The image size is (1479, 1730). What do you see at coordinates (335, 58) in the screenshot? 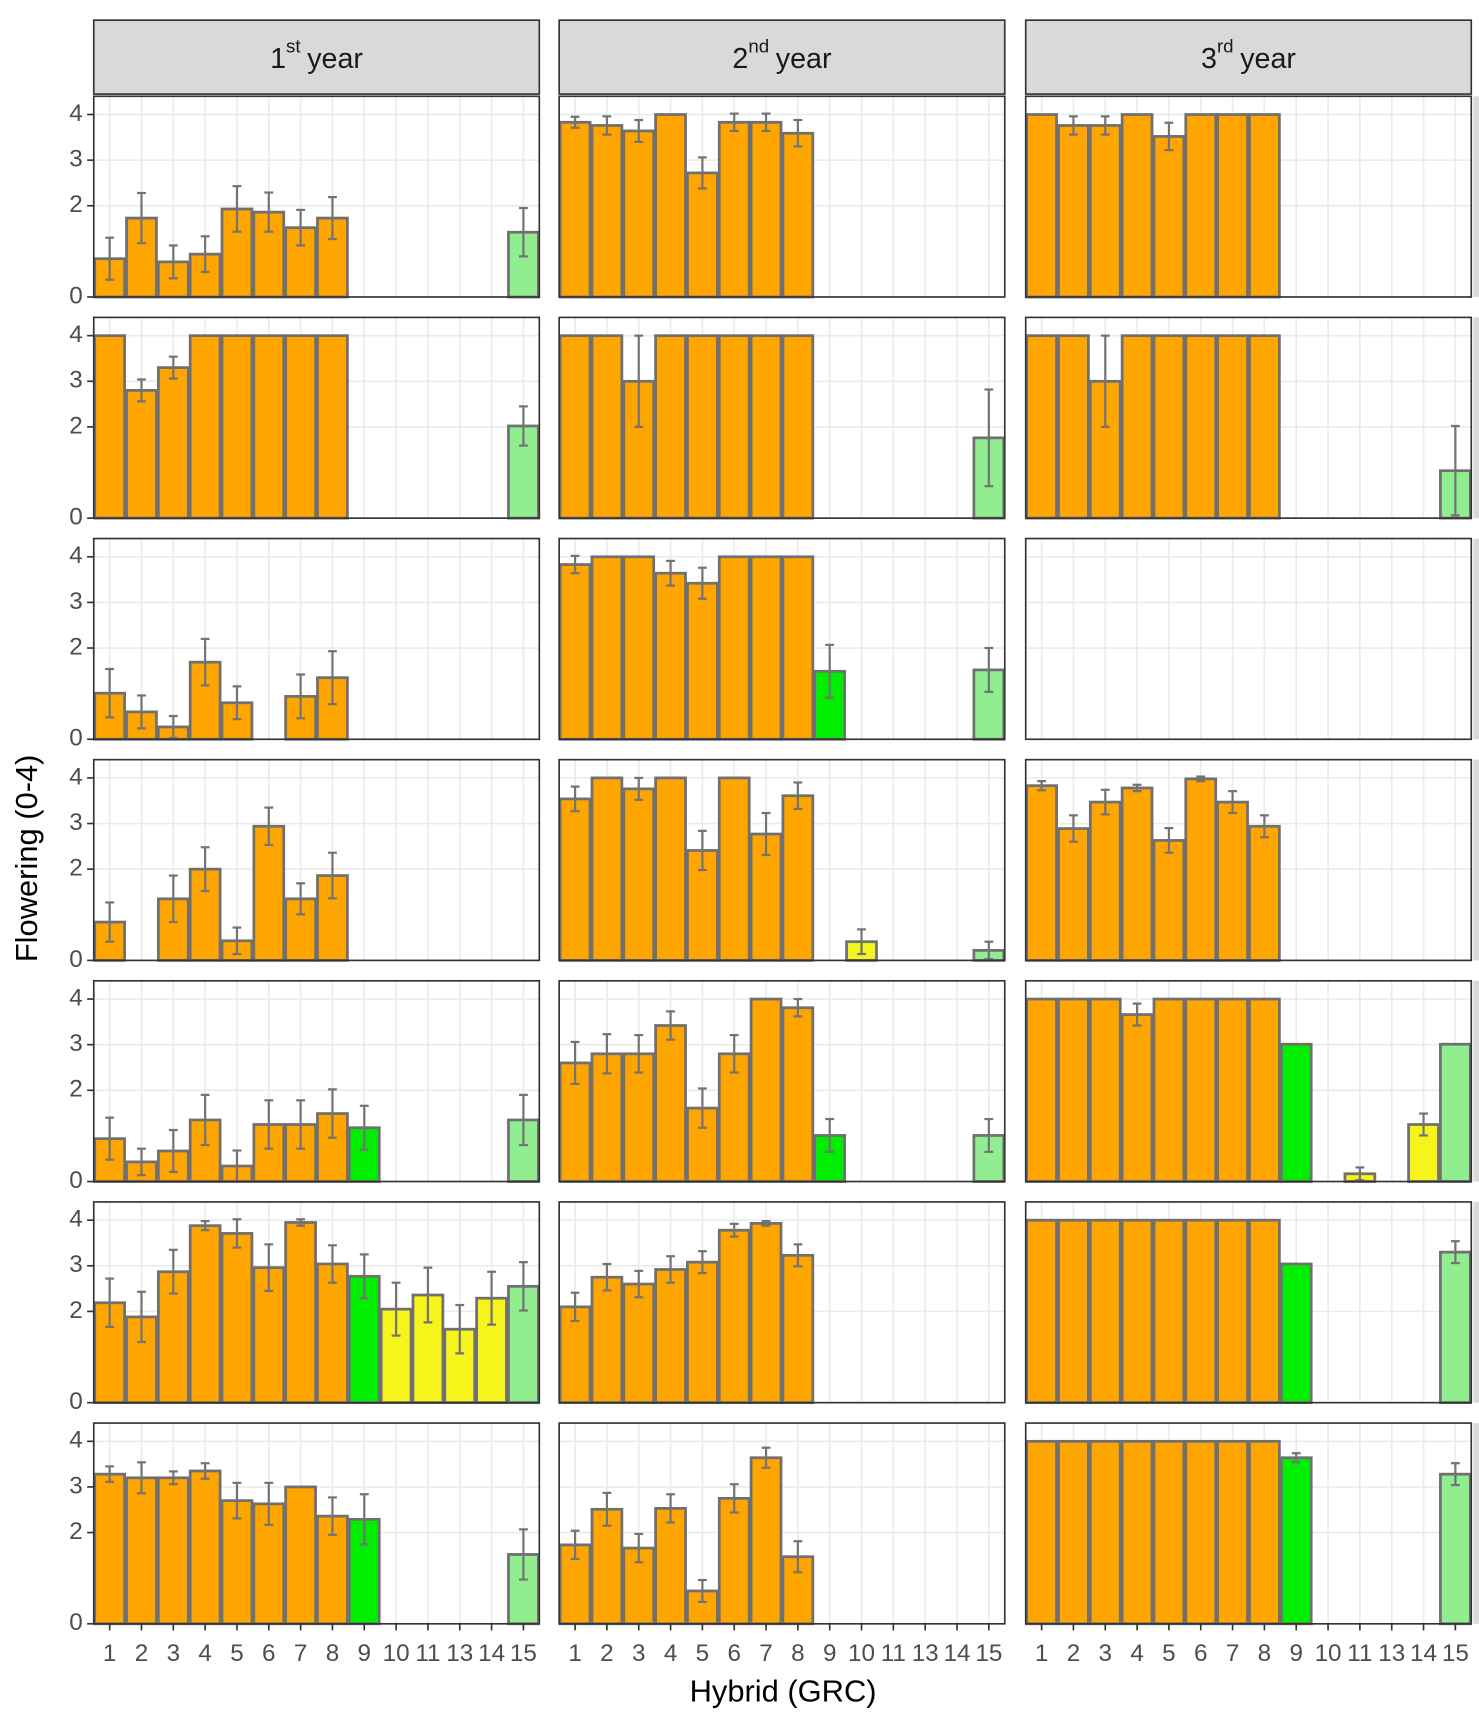
I see `strip-word: year` at bounding box center [335, 58].